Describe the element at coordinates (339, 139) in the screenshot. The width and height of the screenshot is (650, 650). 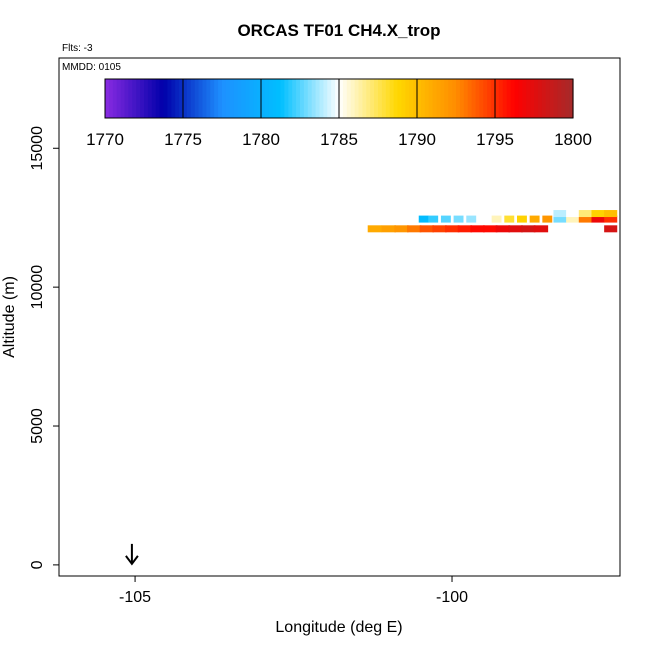
I see `colorbar-tick-label: 1785` at that location.